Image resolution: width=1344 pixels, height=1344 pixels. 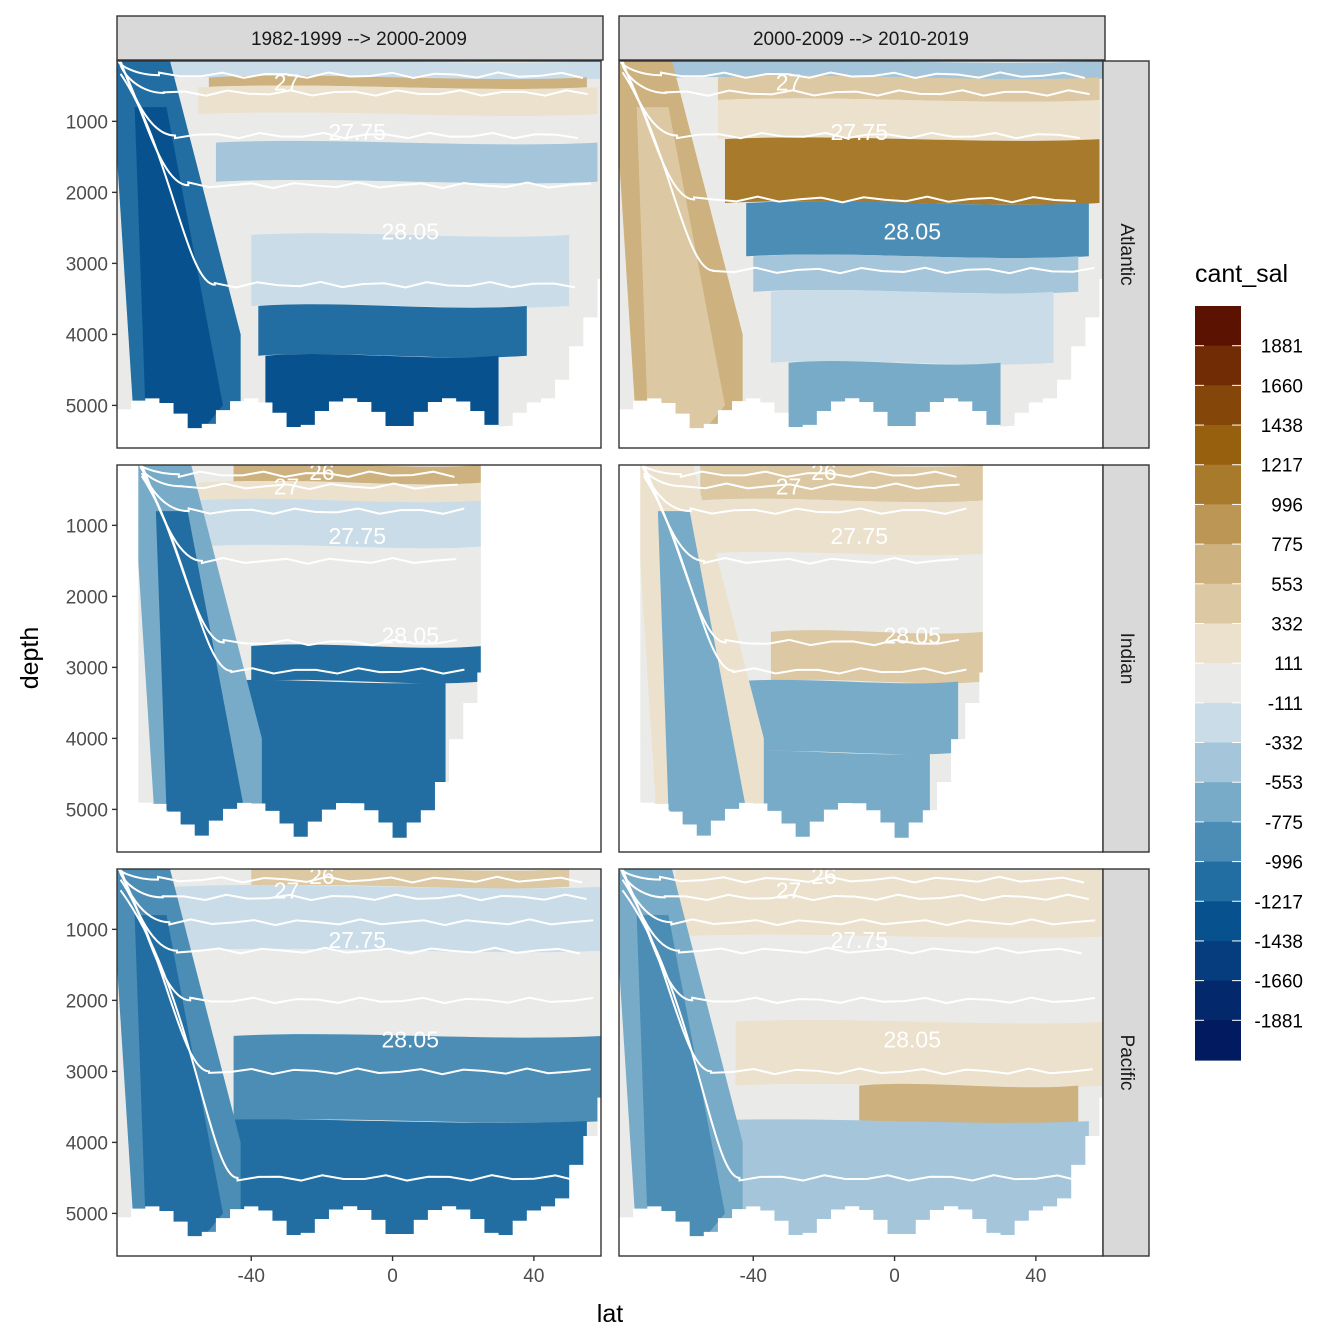 What do you see at coordinates (1287, 505) in the screenshot?
I see `legend-label: 996` at bounding box center [1287, 505].